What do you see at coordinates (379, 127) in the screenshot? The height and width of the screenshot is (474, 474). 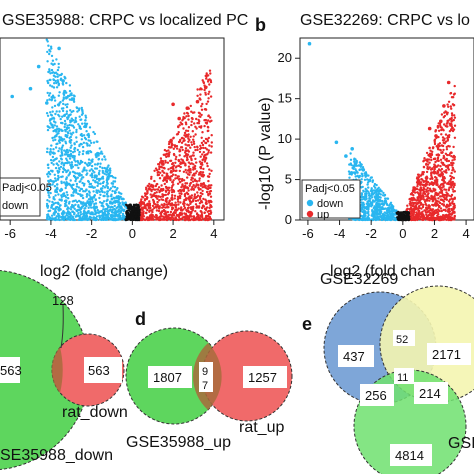 I see `panel-b-data-marks` at bounding box center [379, 127].